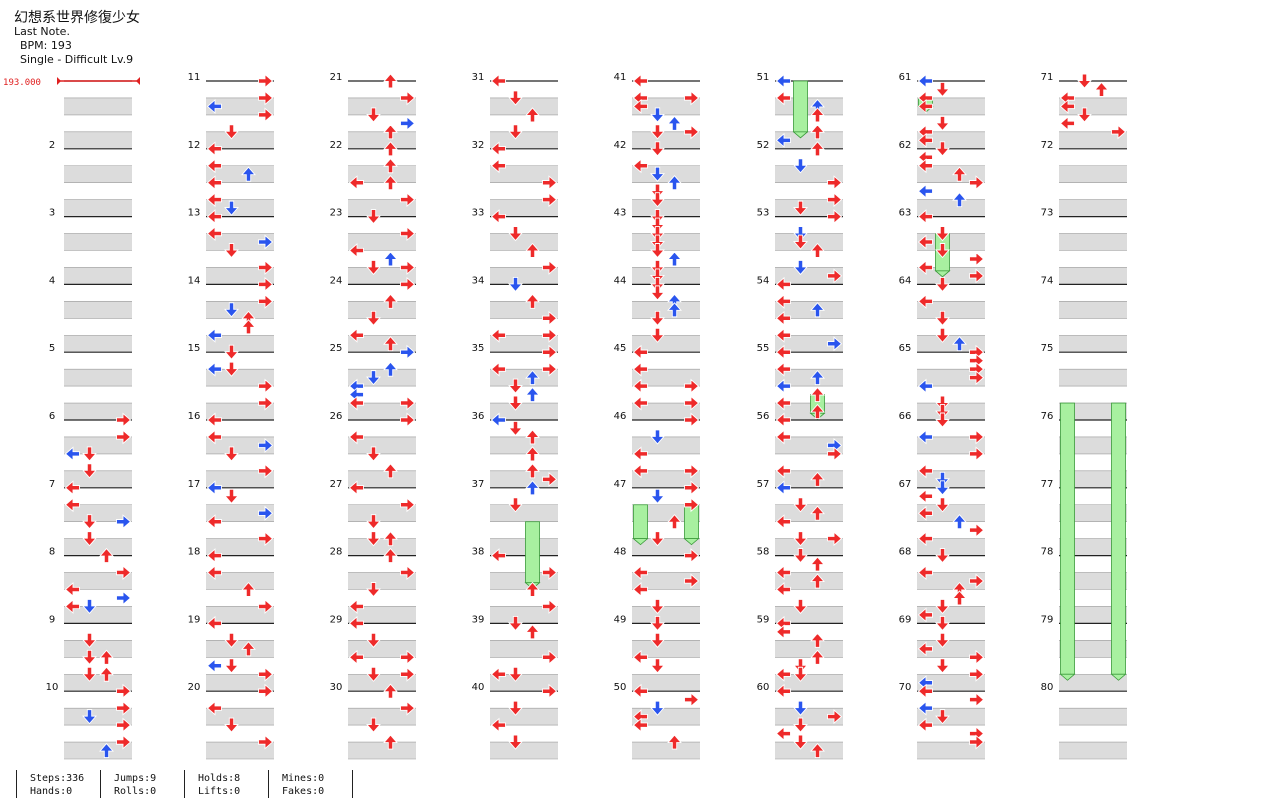 The height and width of the screenshot is (811, 1280). Describe the element at coordinates (478, 619) in the screenshot. I see `measure-number: 39` at that location.